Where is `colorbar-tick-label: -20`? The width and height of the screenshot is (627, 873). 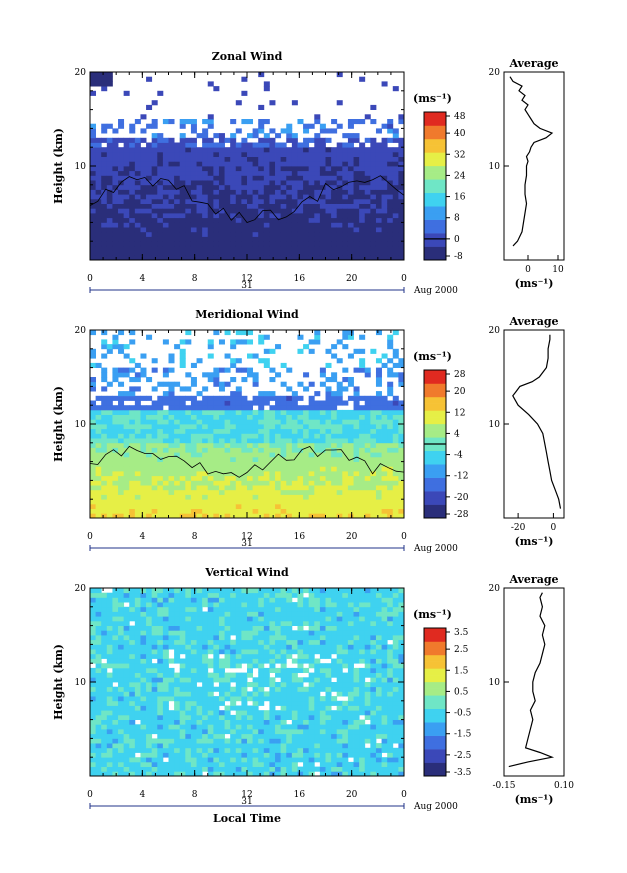 colorbar-tick-label: -20 is located at coordinates (461, 498).